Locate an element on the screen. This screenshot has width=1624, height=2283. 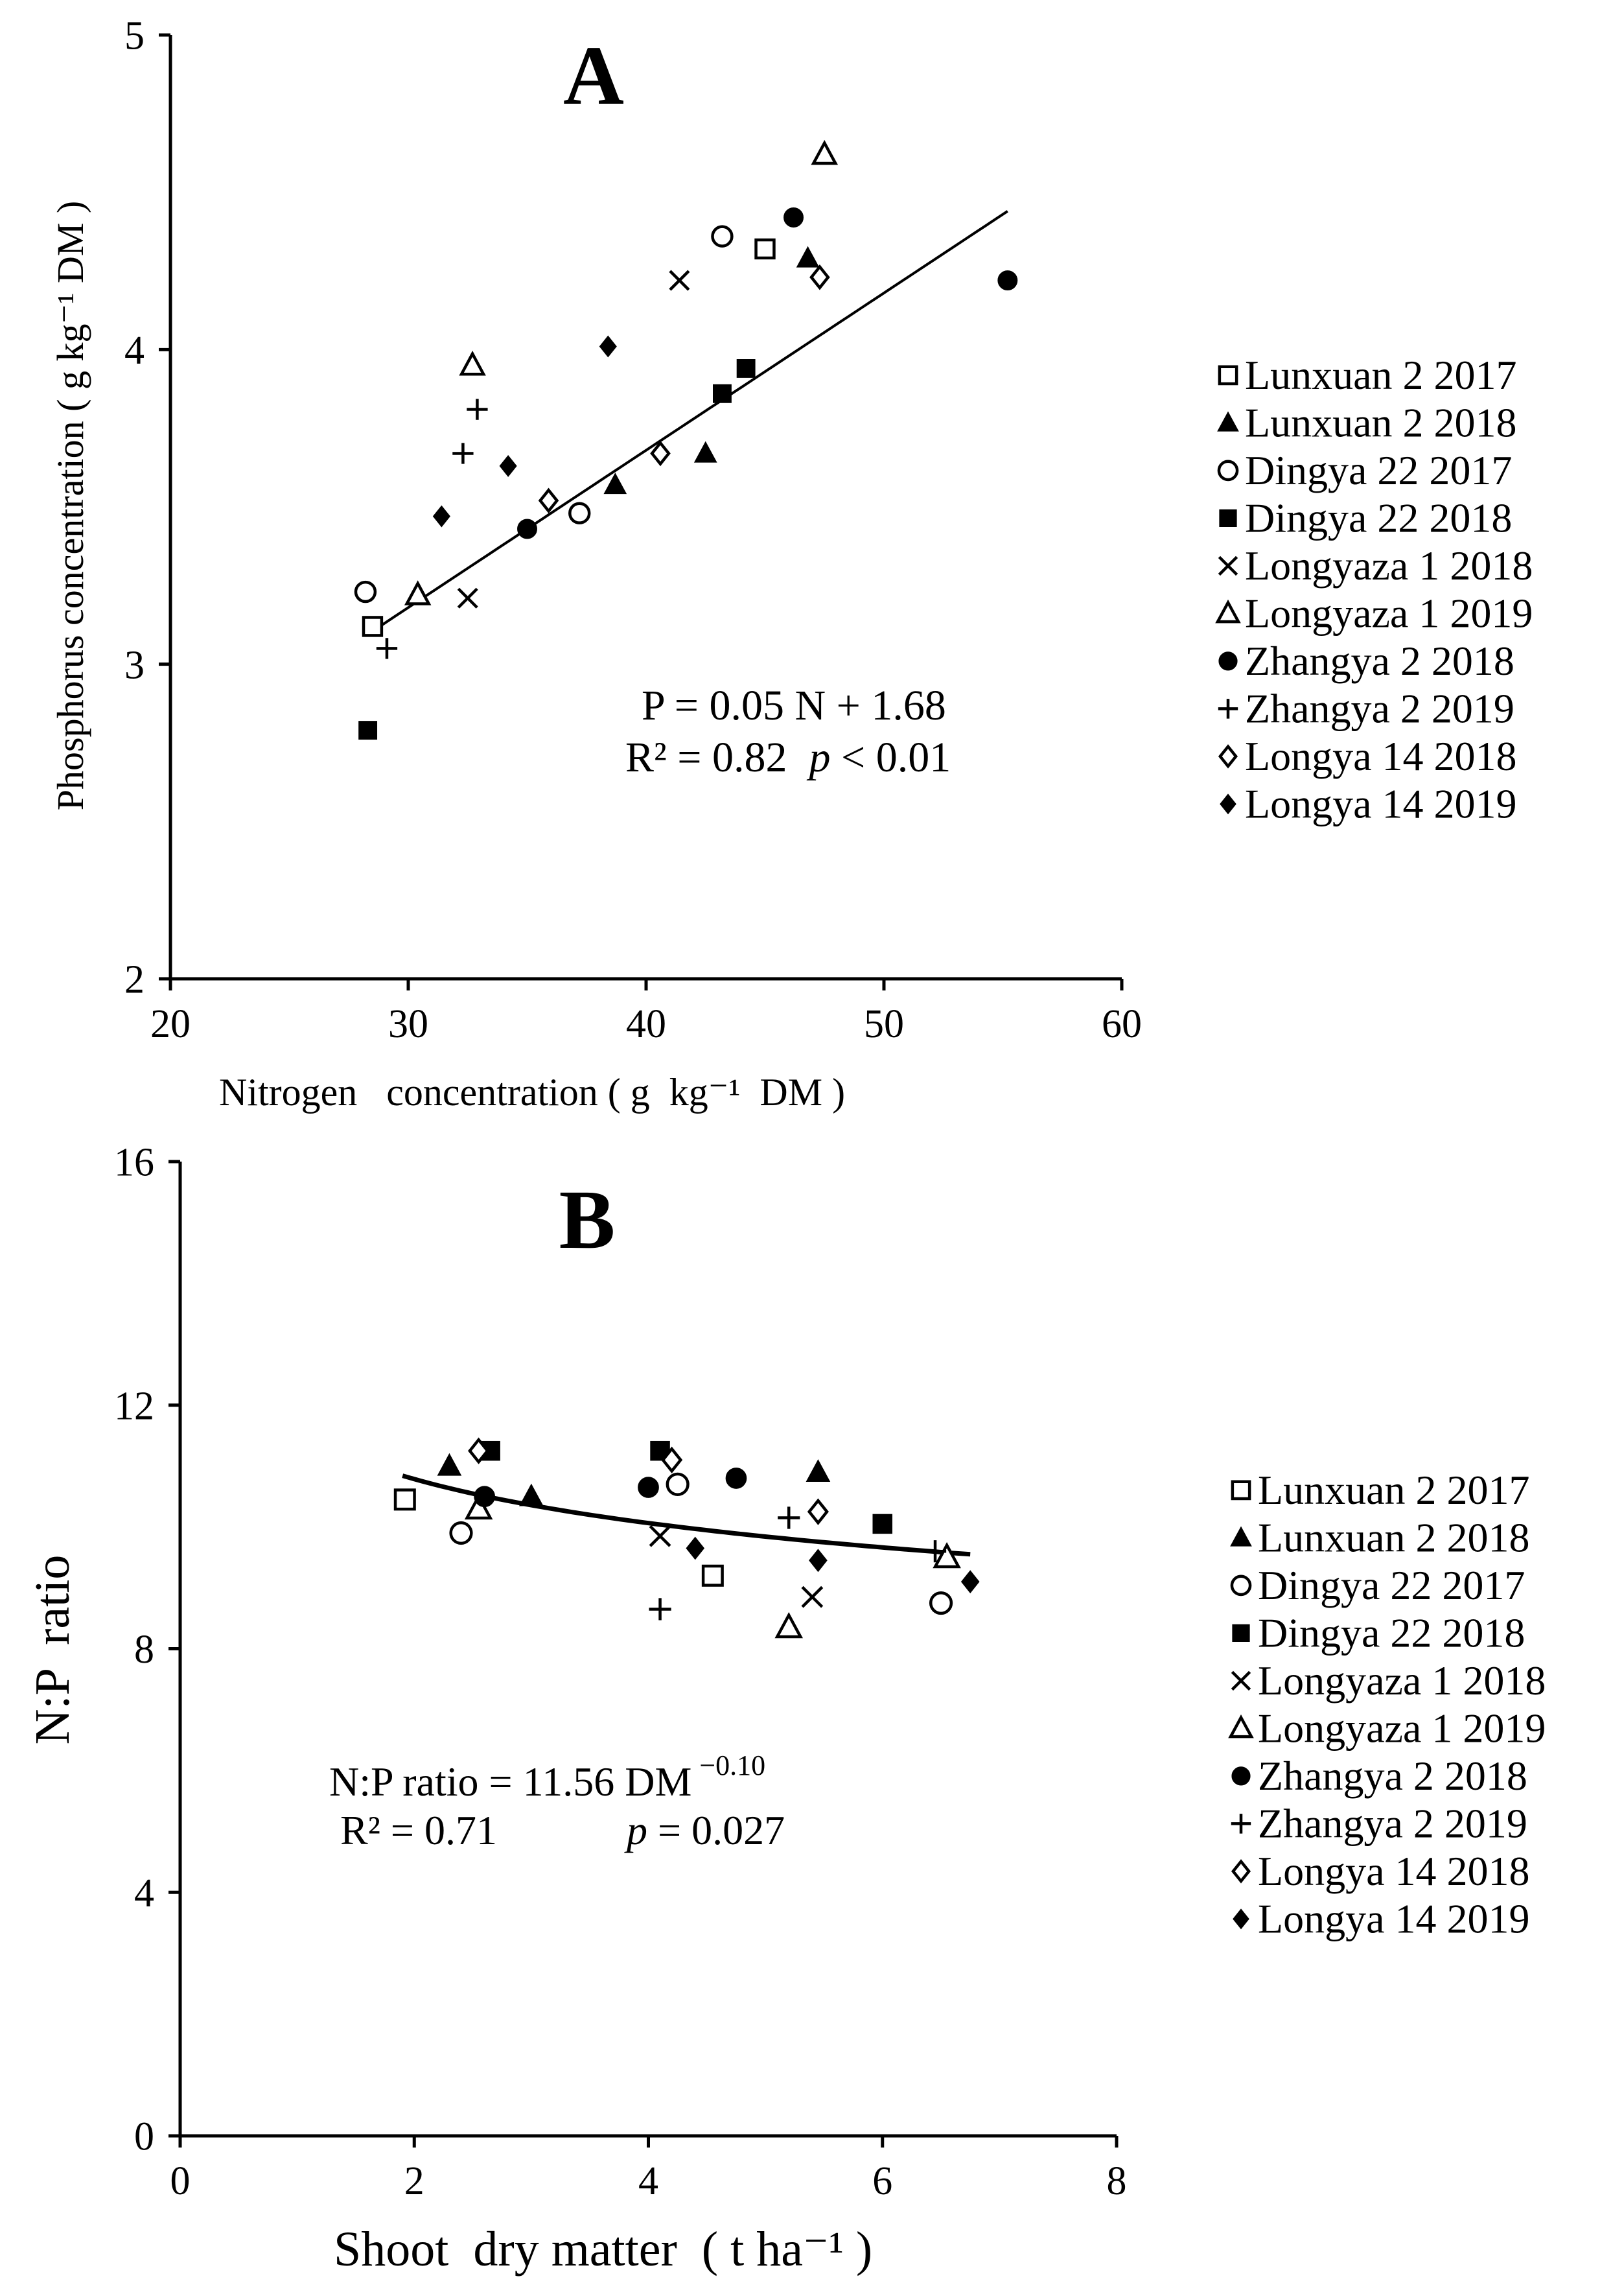
panel-b-p-symbol: p is located at coordinates (635, 1830).